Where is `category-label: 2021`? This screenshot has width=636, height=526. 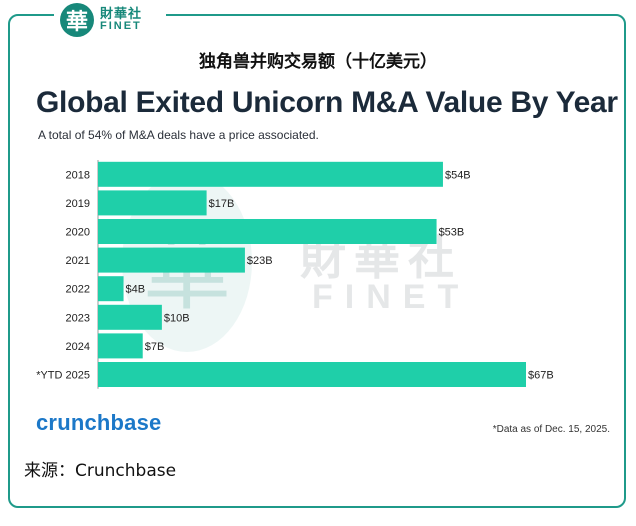 category-label: 2021 is located at coordinates (78, 261).